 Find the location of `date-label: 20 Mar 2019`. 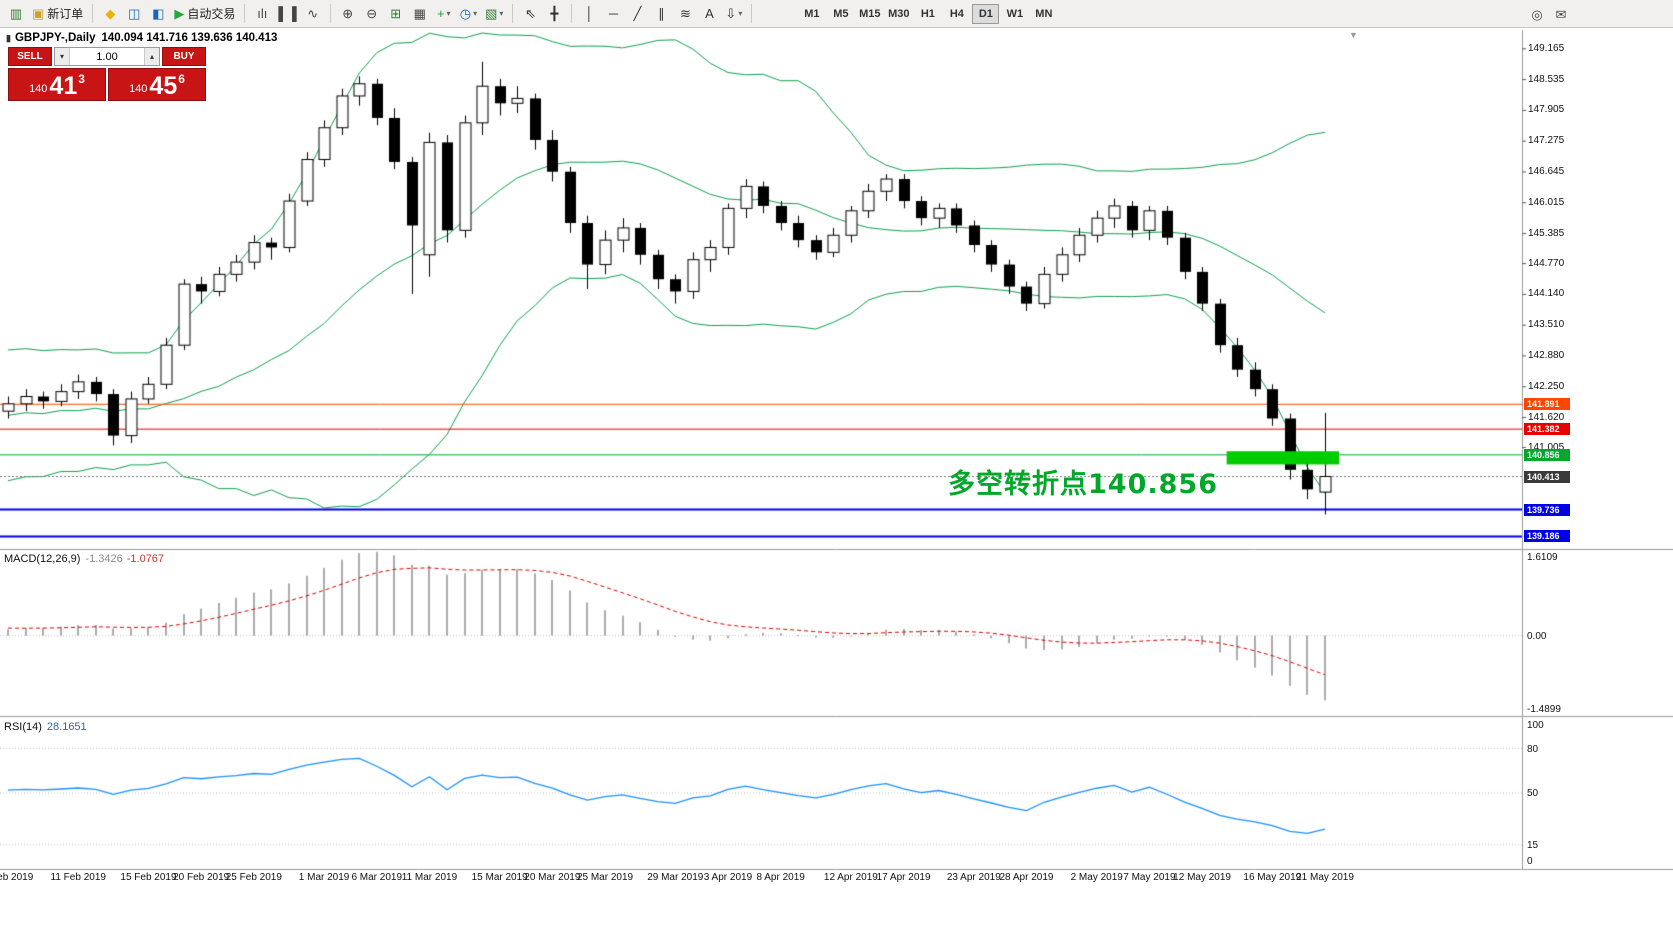

date-label: 20 Mar 2019 is located at coordinates (552, 877).